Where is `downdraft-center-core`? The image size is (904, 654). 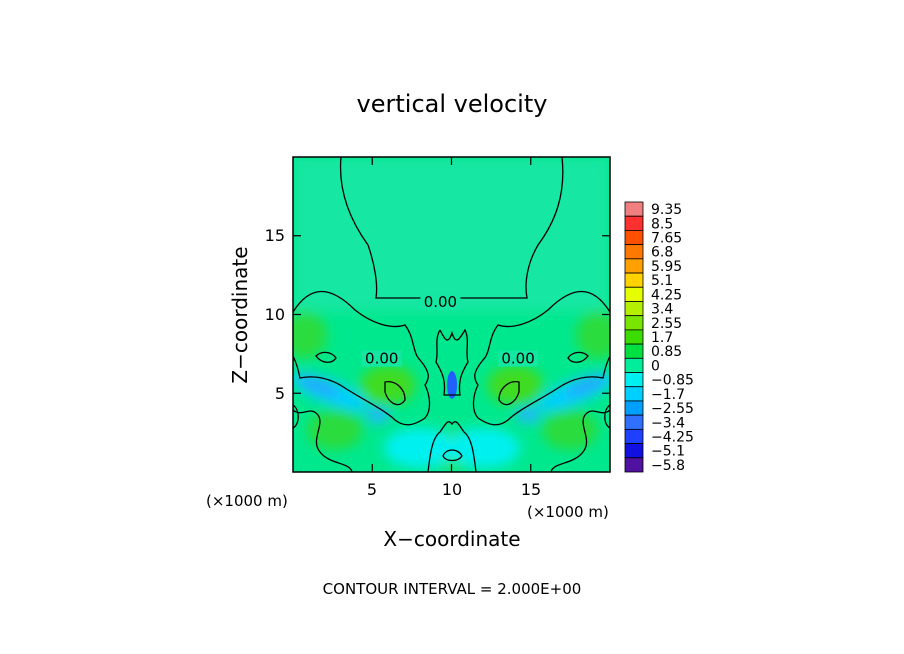
downdraft-center-core is located at coordinates (452, 385).